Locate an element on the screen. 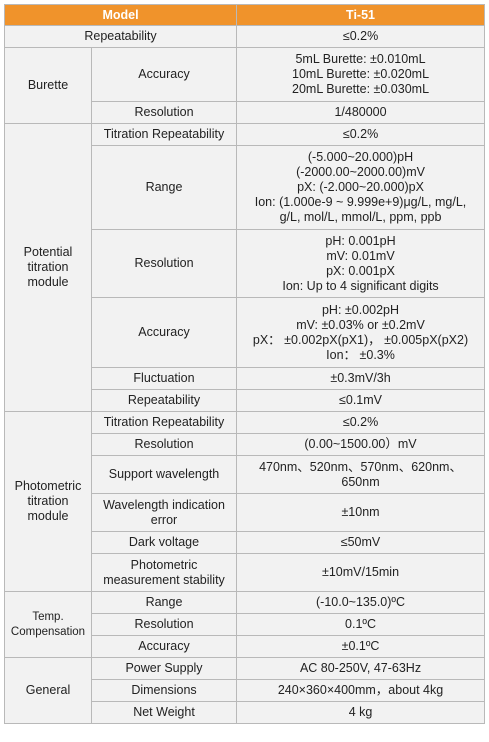  table-row: Temp. Compensation Range (-10.0~135.0)ºC is located at coordinates (245, 624).